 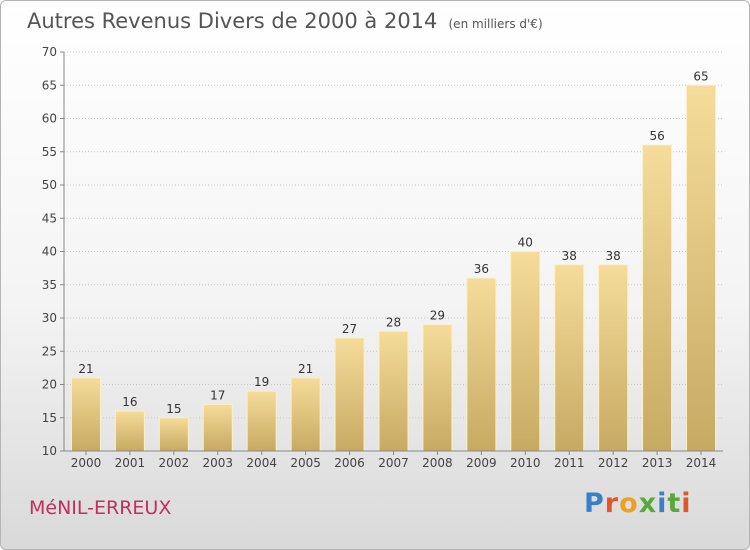 I want to click on value-label: 16, so click(x=129, y=402).